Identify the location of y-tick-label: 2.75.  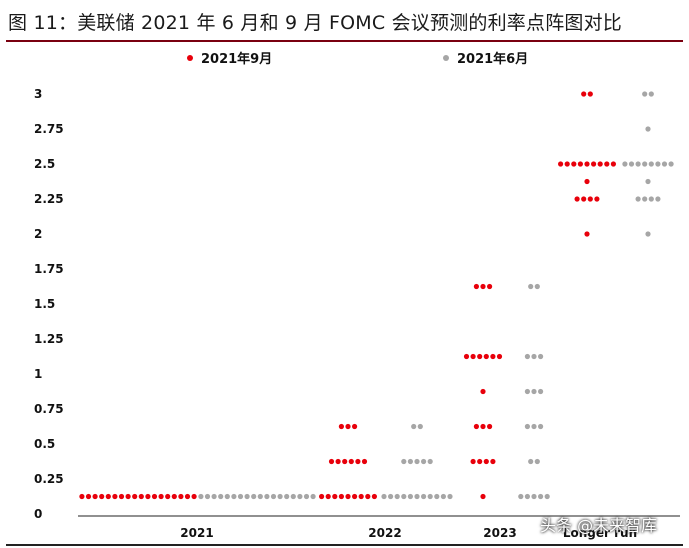
(49, 129).